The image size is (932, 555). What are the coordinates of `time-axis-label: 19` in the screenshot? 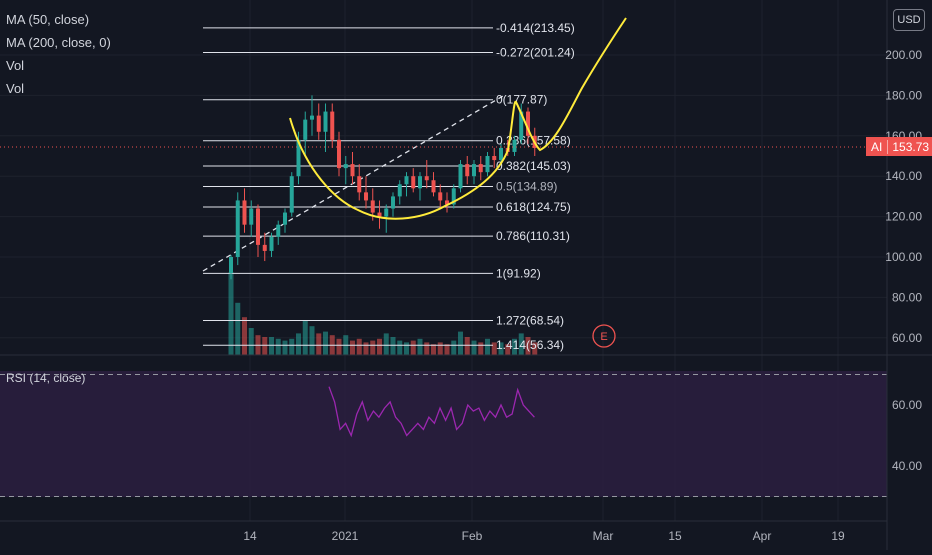 It's located at (838, 536).